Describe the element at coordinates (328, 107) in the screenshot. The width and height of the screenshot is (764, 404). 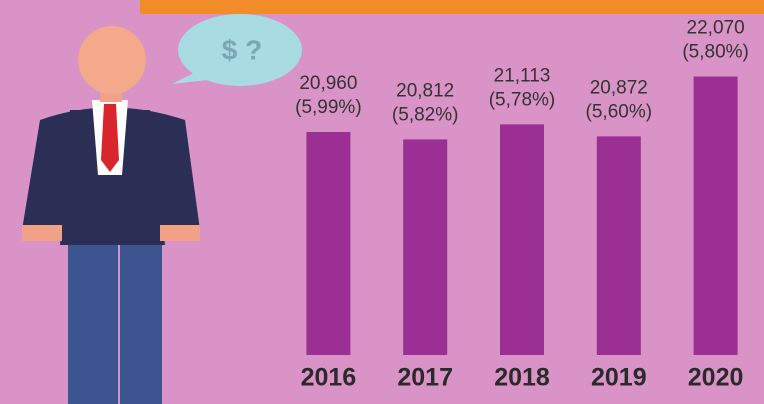
I see `share-label: (5,99%)` at that location.